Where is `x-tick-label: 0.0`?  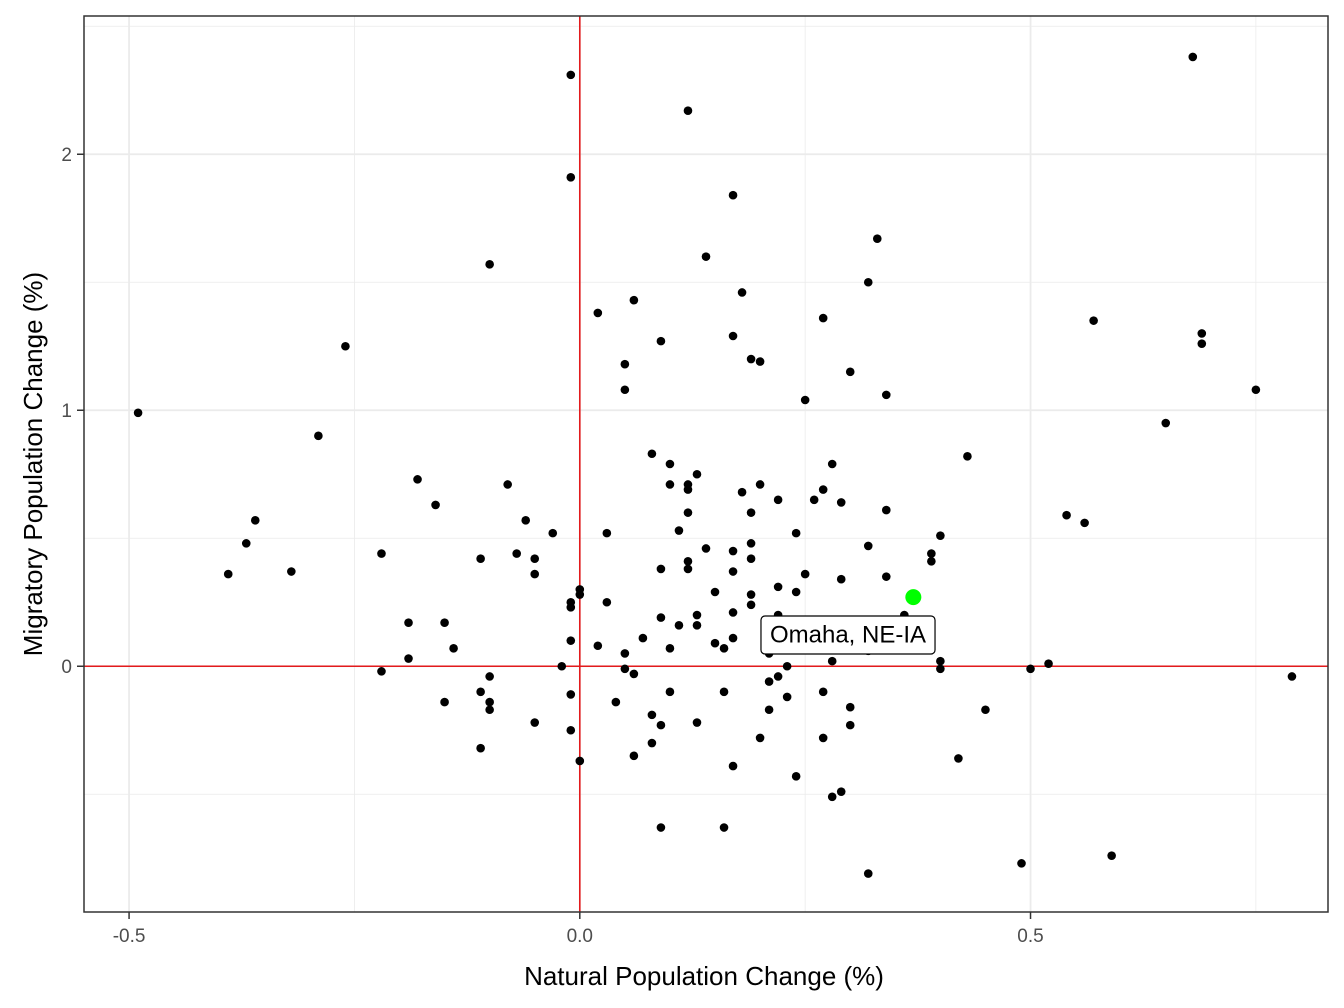
x-tick-label: 0.0 is located at coordinates (580, 936).